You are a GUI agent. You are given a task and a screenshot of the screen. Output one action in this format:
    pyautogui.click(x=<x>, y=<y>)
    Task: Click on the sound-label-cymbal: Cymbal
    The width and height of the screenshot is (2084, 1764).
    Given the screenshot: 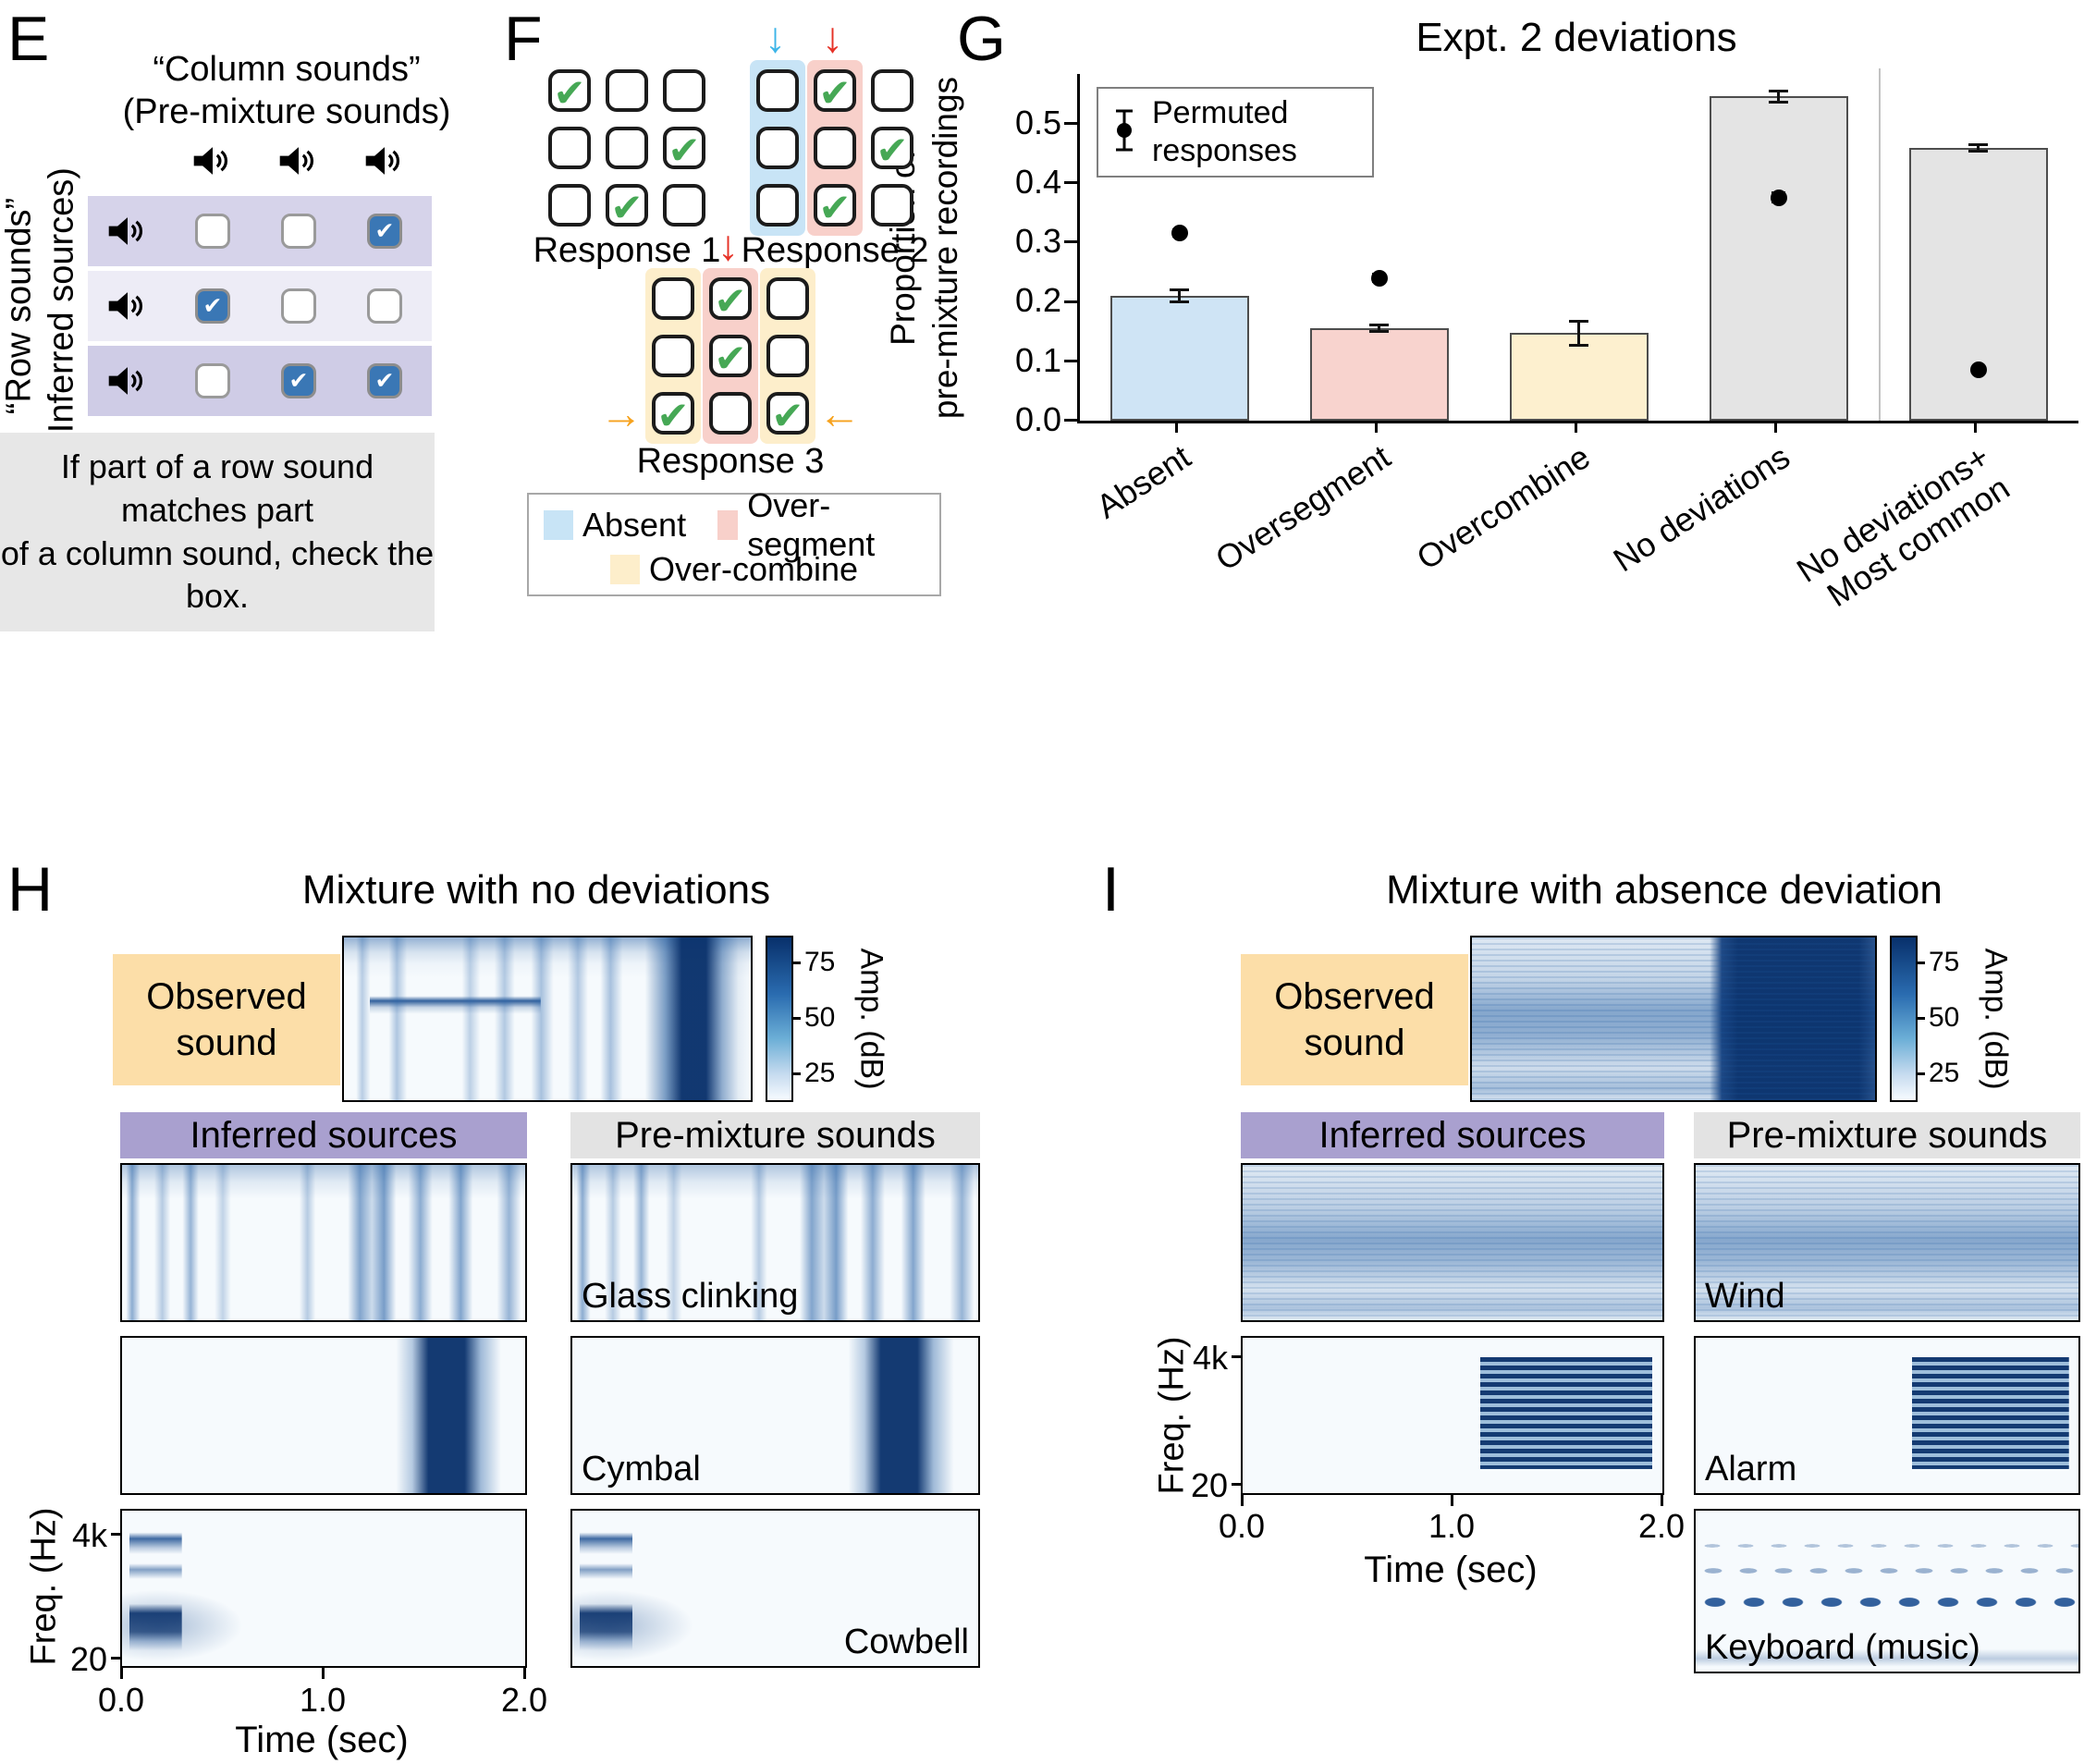 What is the action you would take?
    pyautogui.click(x=641, y=1469)
    